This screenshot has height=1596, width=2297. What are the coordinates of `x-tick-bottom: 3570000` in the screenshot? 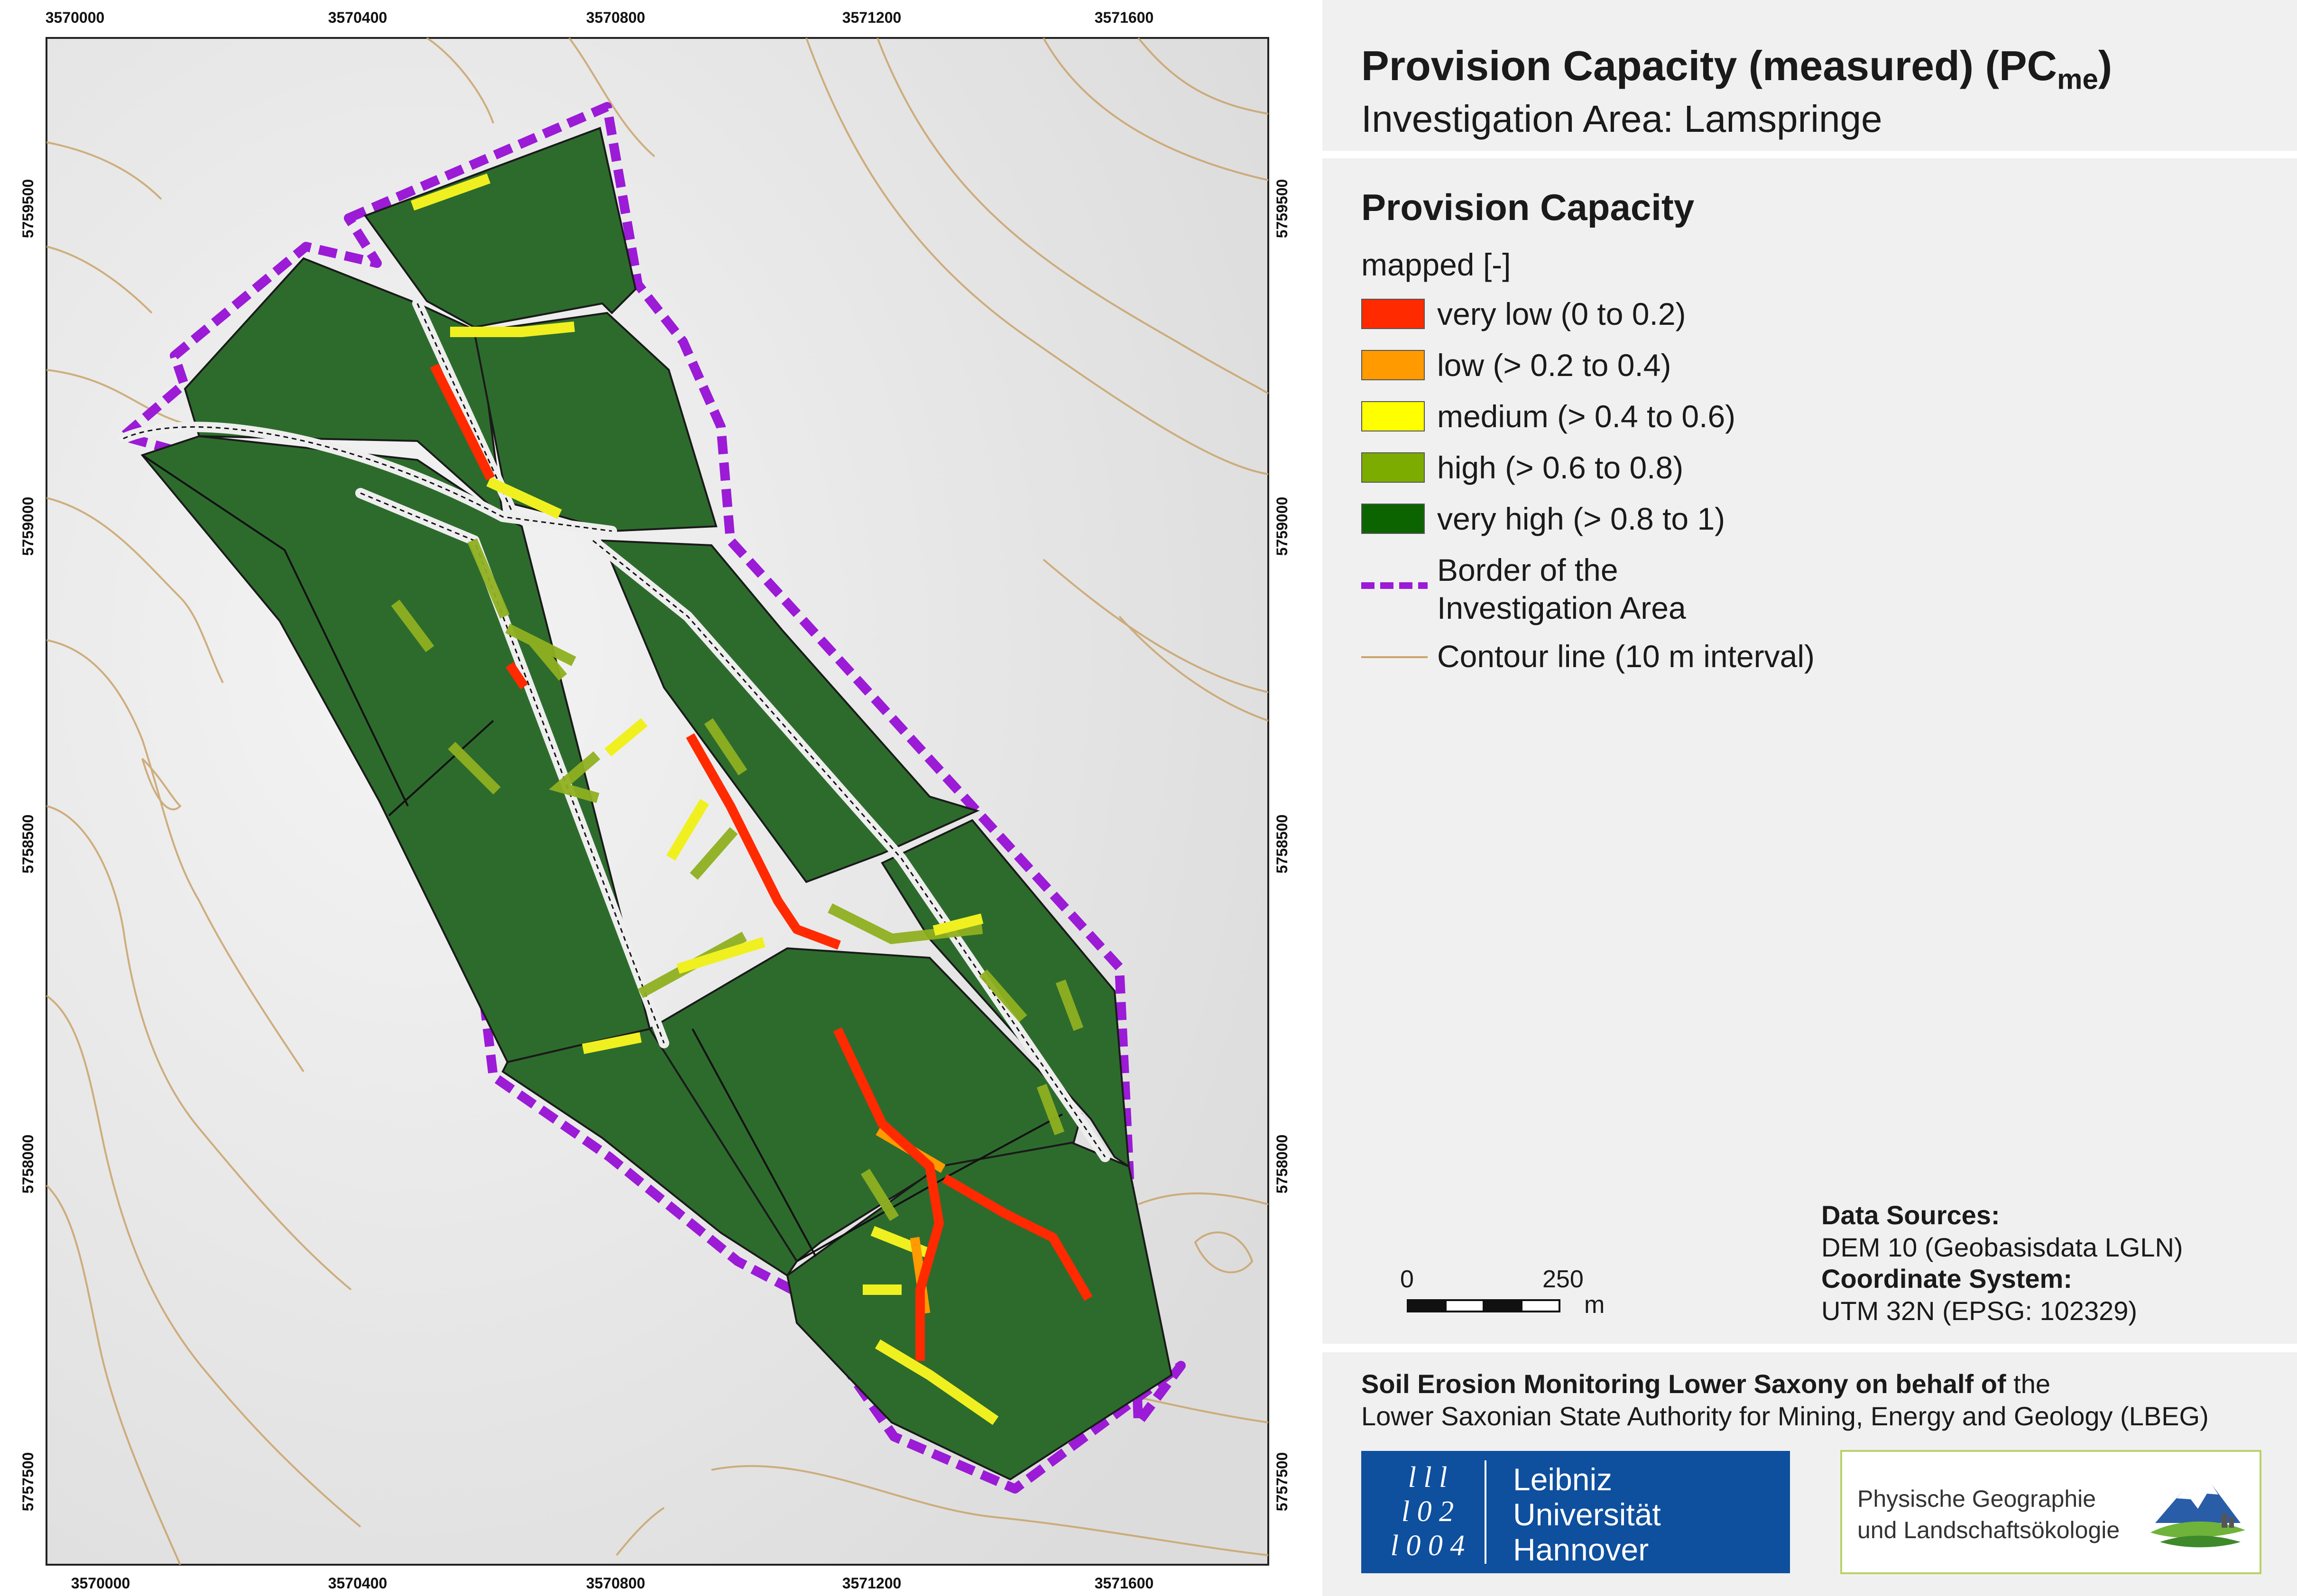 It's located at (100, 1583).